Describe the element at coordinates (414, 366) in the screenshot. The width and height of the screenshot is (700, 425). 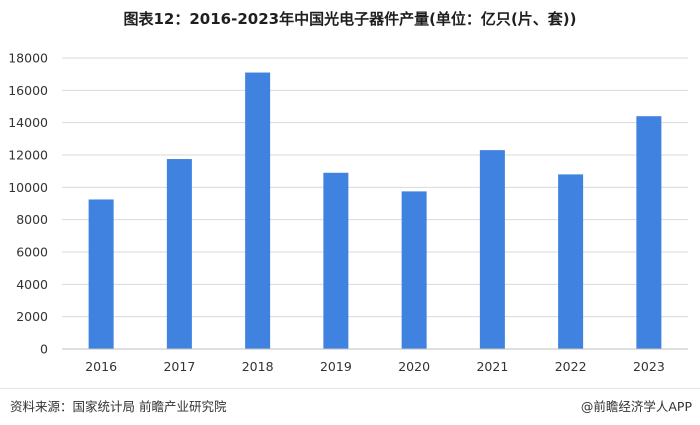
I see `x-tick-label: 2020` at that location.